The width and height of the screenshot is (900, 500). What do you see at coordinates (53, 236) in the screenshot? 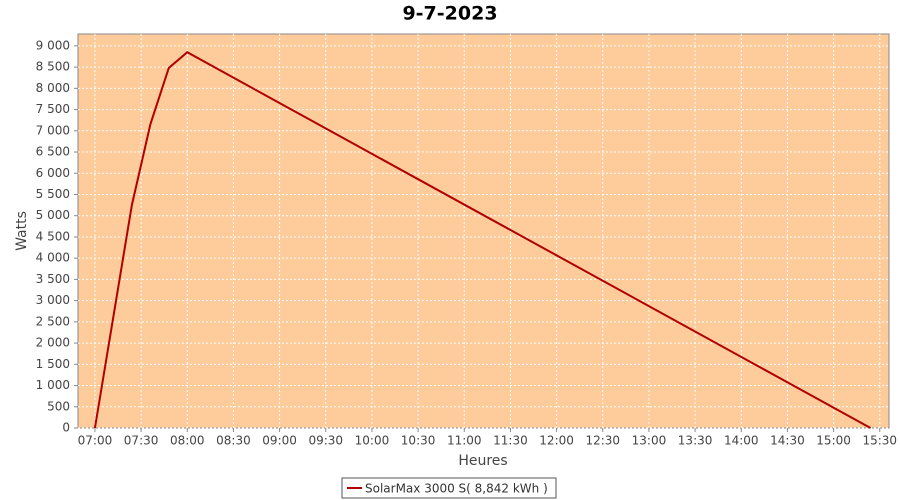
I see `y-tick-label: 4 500` at bounding box center [53, 236].